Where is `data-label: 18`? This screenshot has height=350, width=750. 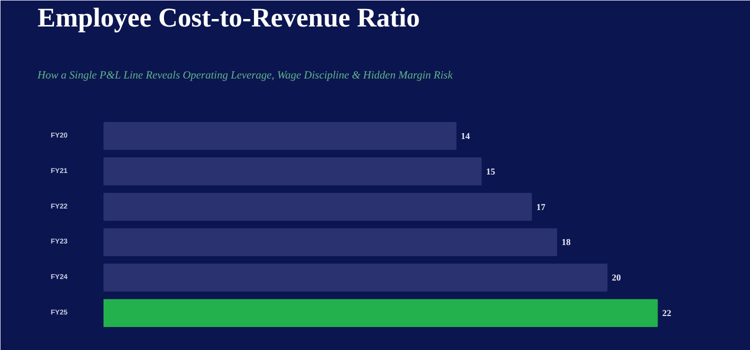
data-label: 18 is located at coordinates (567, 242).